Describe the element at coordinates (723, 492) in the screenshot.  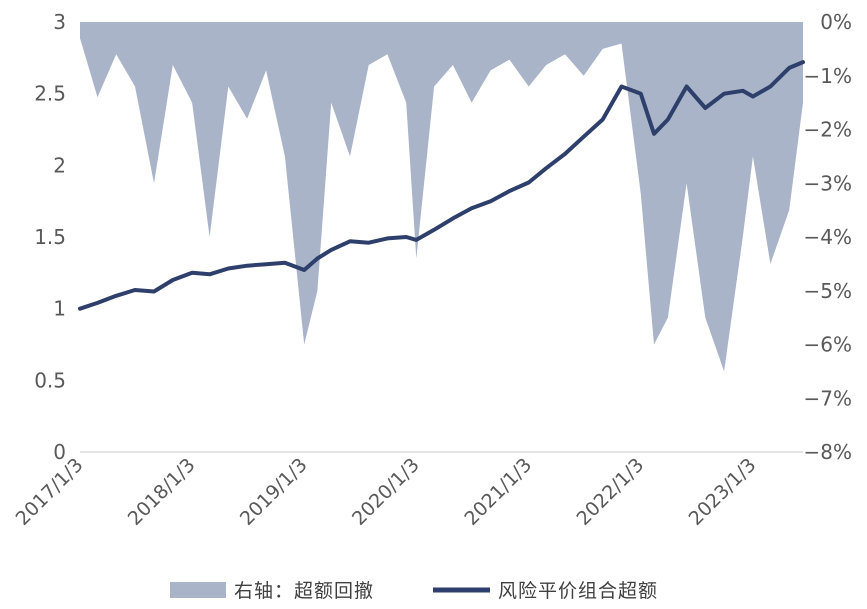
I see `x-tick-label: 2023/1/3` at that location.